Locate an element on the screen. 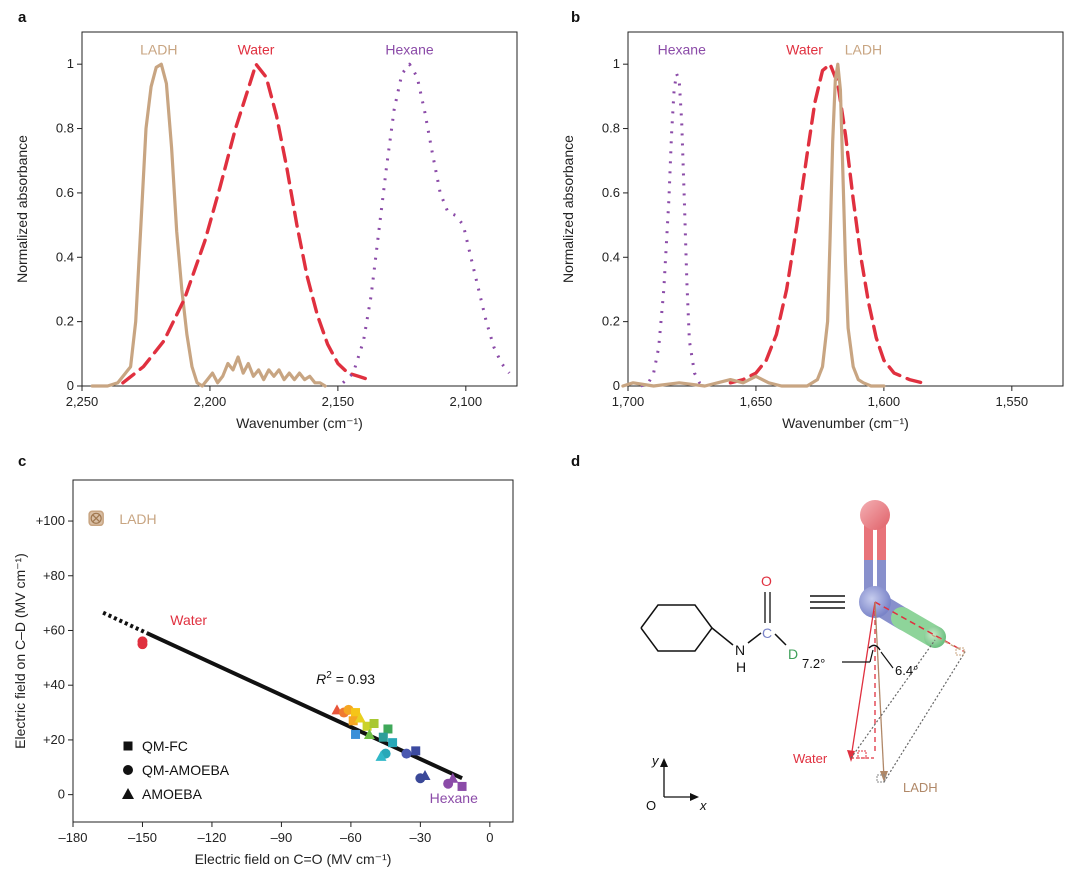 Image resolution: width=1080 pixels, height=883 pixels. y-tick-label: +40 is located at coordinates (54, 684).